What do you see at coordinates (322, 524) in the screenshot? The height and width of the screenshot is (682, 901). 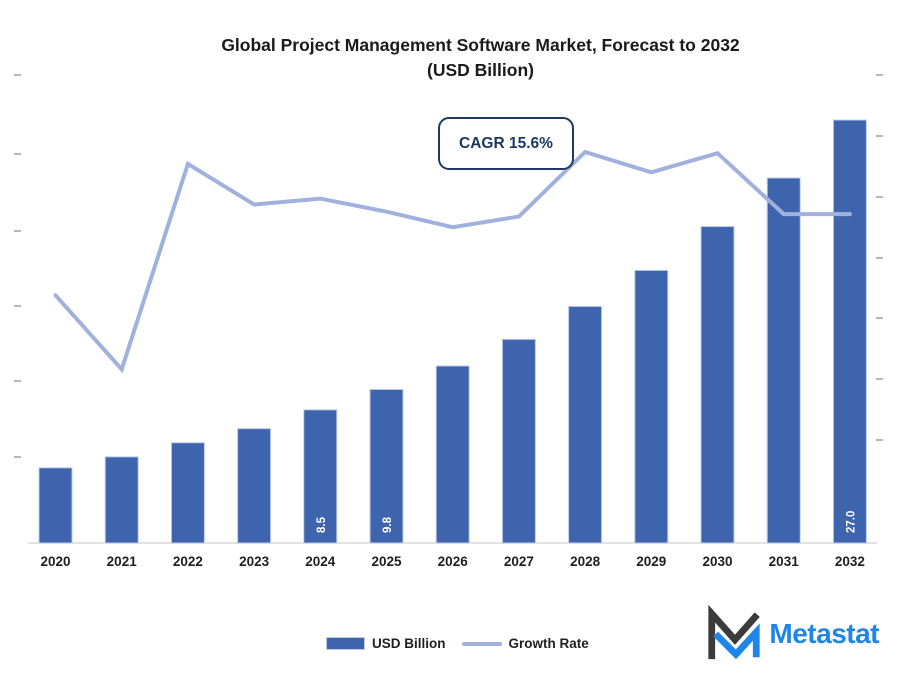 I see `bar-value-label-2024: 8.5` at bounding box center [322, 524].